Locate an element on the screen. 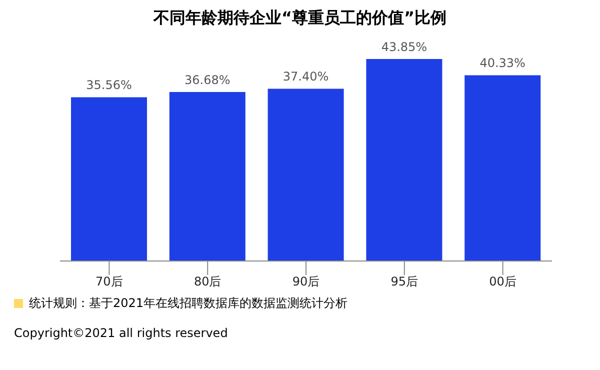 The width and height of the screenshot is (600, 370). data-label: 37.40% is located at coordinates (305, 77).